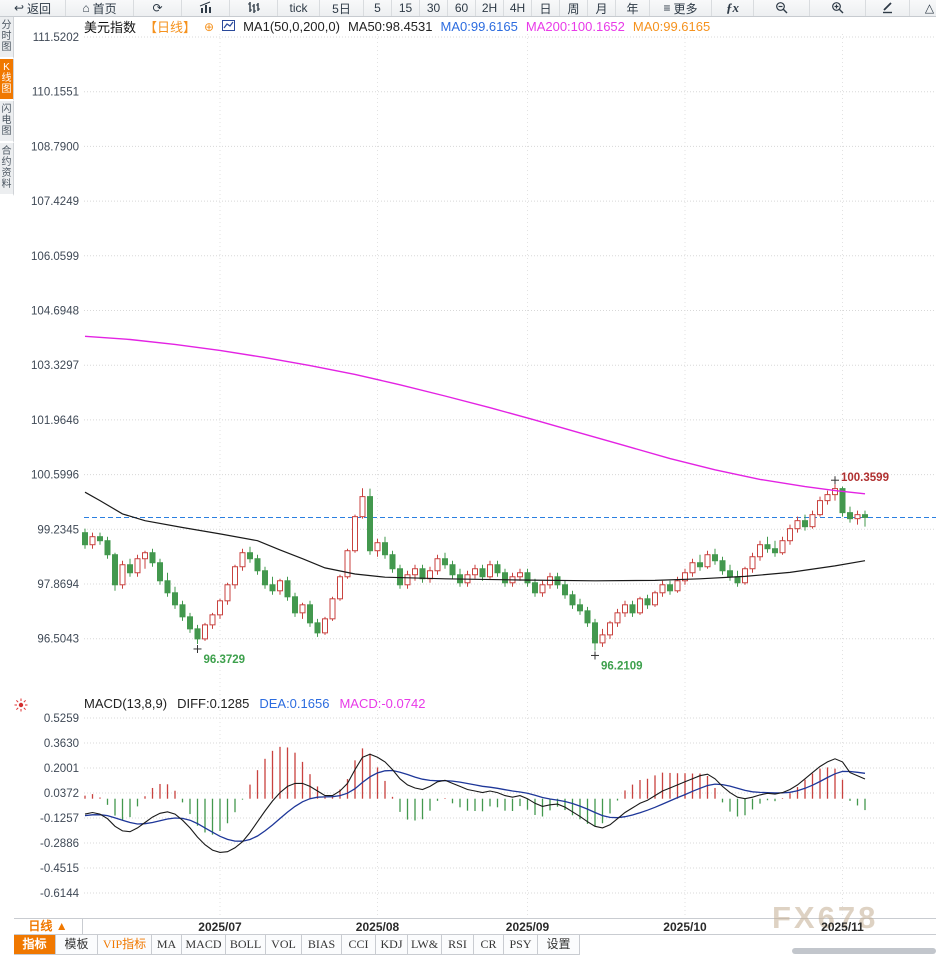  I want to click on timeframe-15-button: 15, so click(406, 8).